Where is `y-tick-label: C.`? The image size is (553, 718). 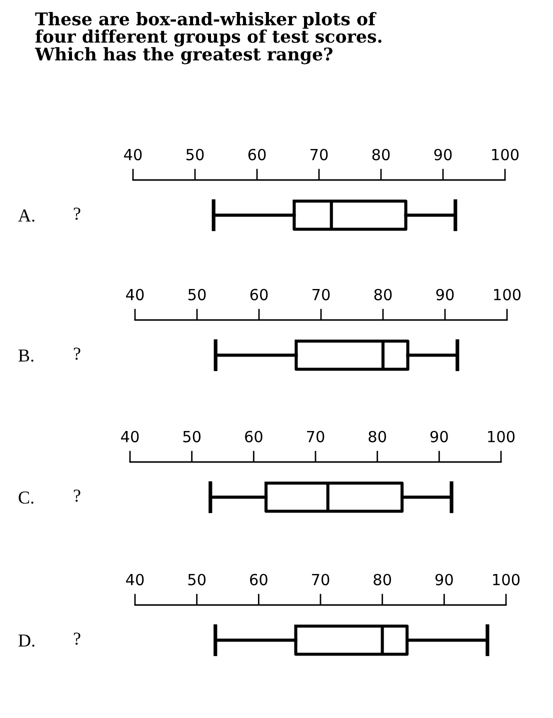
y-tick-label: C. is located at coordinates (26, 498).